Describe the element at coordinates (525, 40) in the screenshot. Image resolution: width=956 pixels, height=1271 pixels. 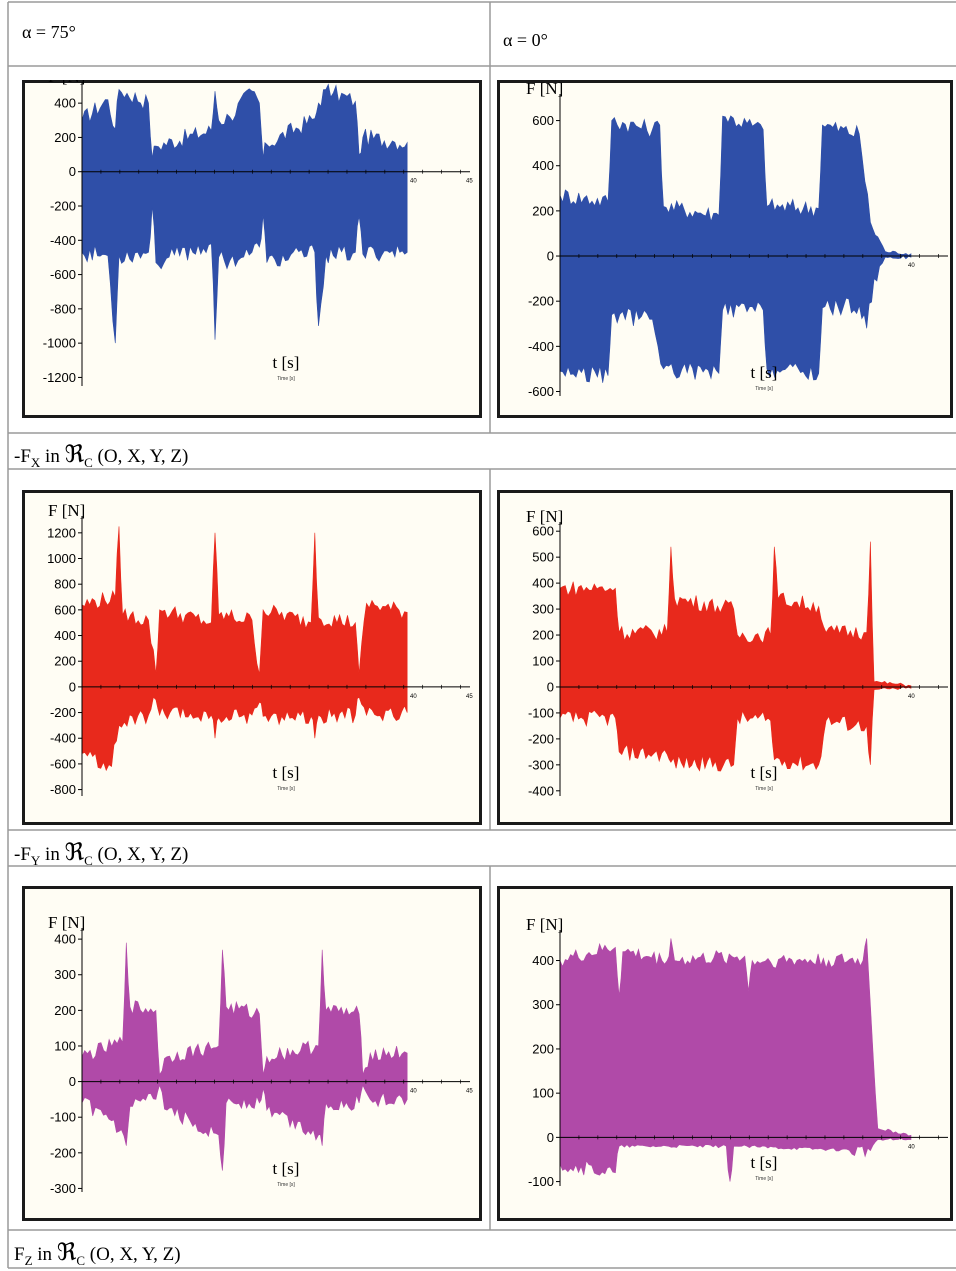
I see `header-alpha-0: α = 0°` at that location.